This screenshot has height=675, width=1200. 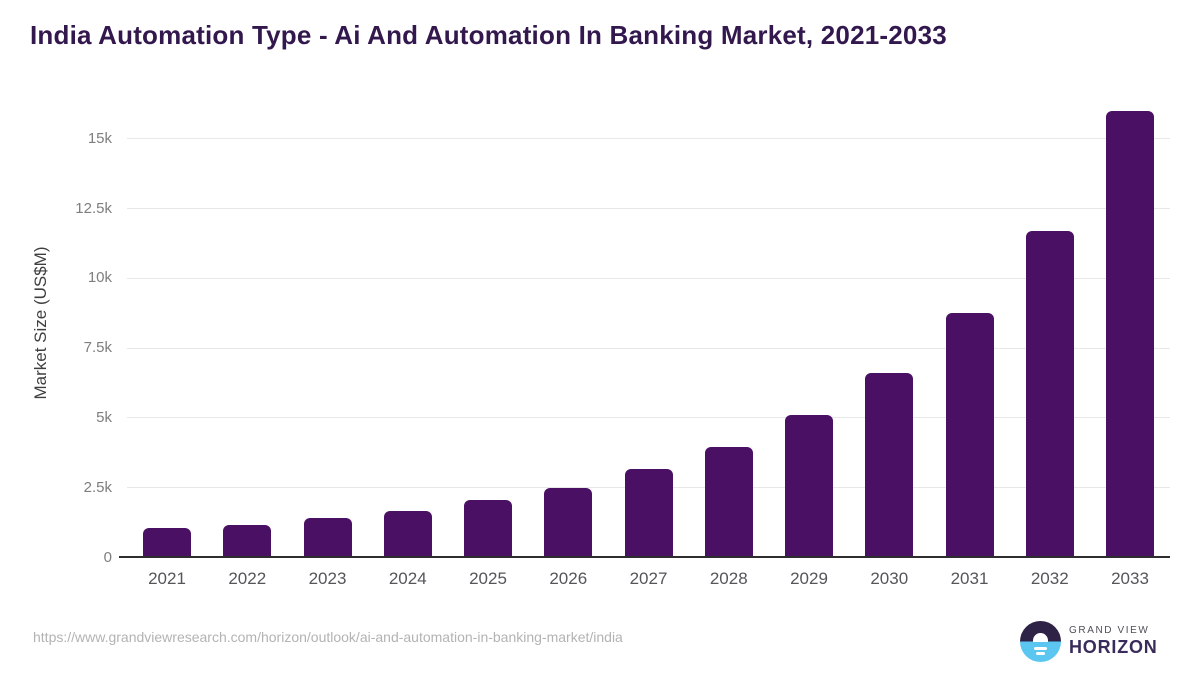 What do you see at coordinates (648, 578) in the screenshot?
I see `x-tick-label: 2027` at bounding box center [648, 578].